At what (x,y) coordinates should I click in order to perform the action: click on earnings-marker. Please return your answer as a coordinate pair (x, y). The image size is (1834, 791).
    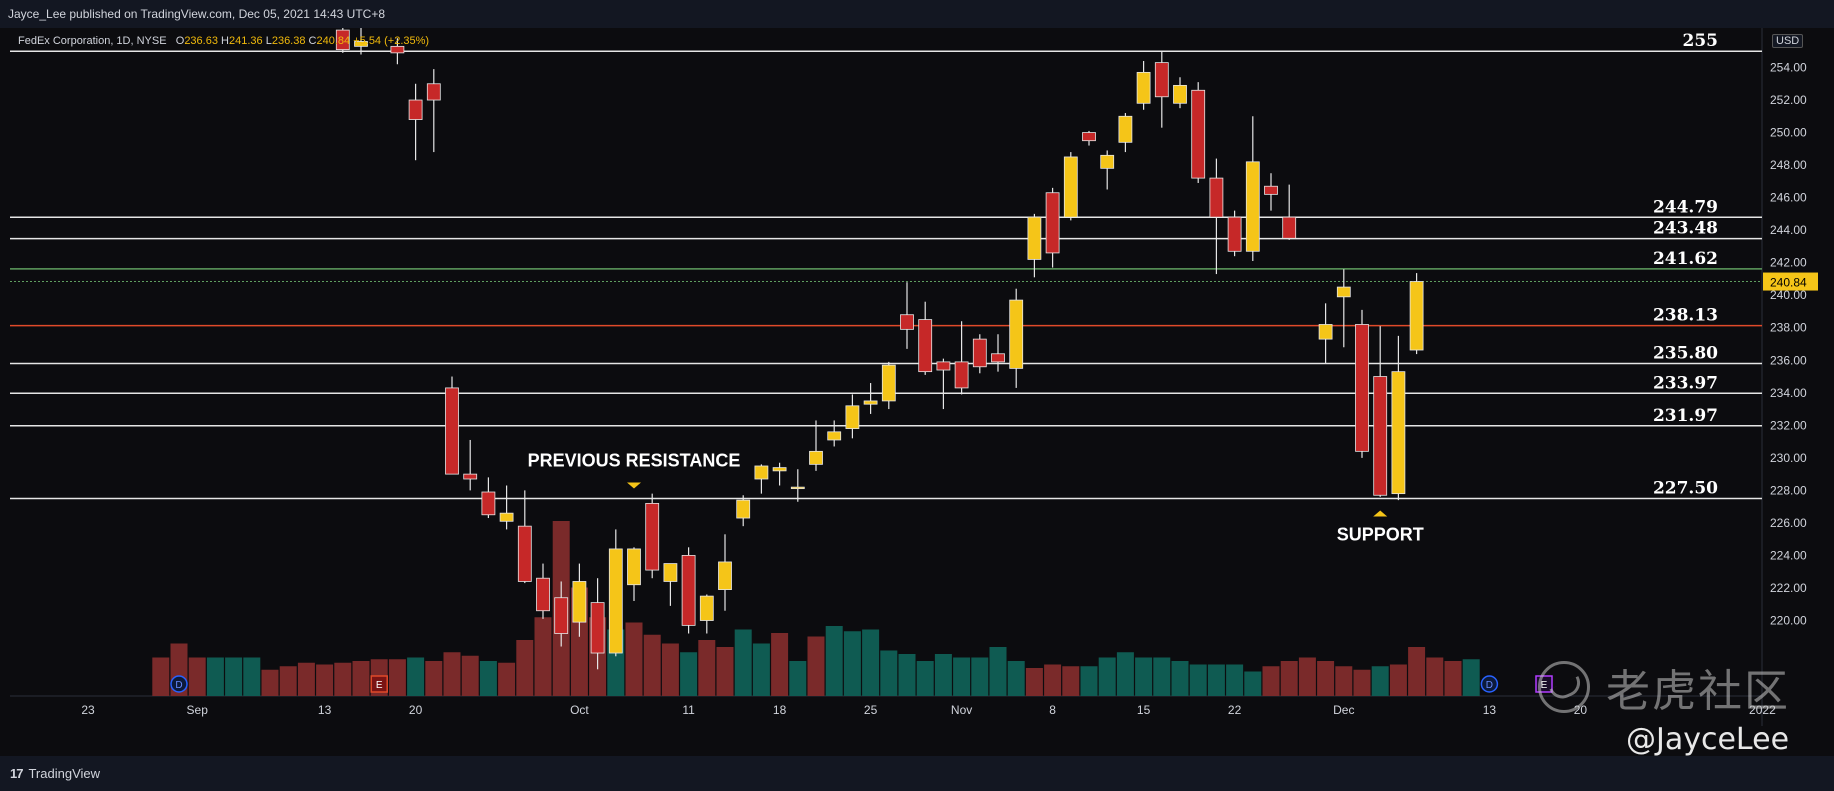
    Looking at the image, I should click on (379, 684).